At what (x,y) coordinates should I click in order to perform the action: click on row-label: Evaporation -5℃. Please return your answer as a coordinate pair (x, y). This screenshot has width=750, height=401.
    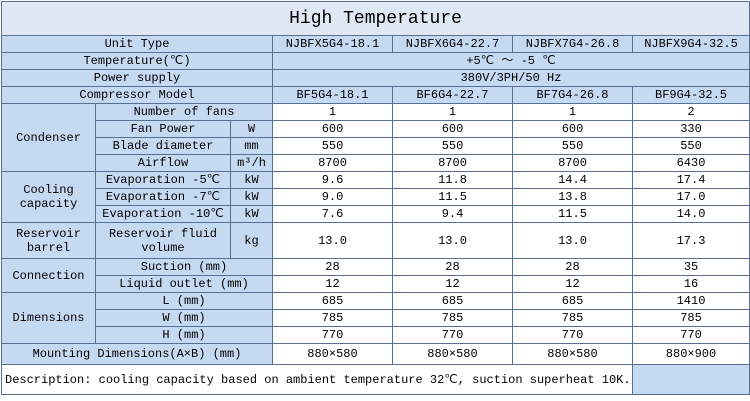
    Looking at the image, I should click on (163, 180).